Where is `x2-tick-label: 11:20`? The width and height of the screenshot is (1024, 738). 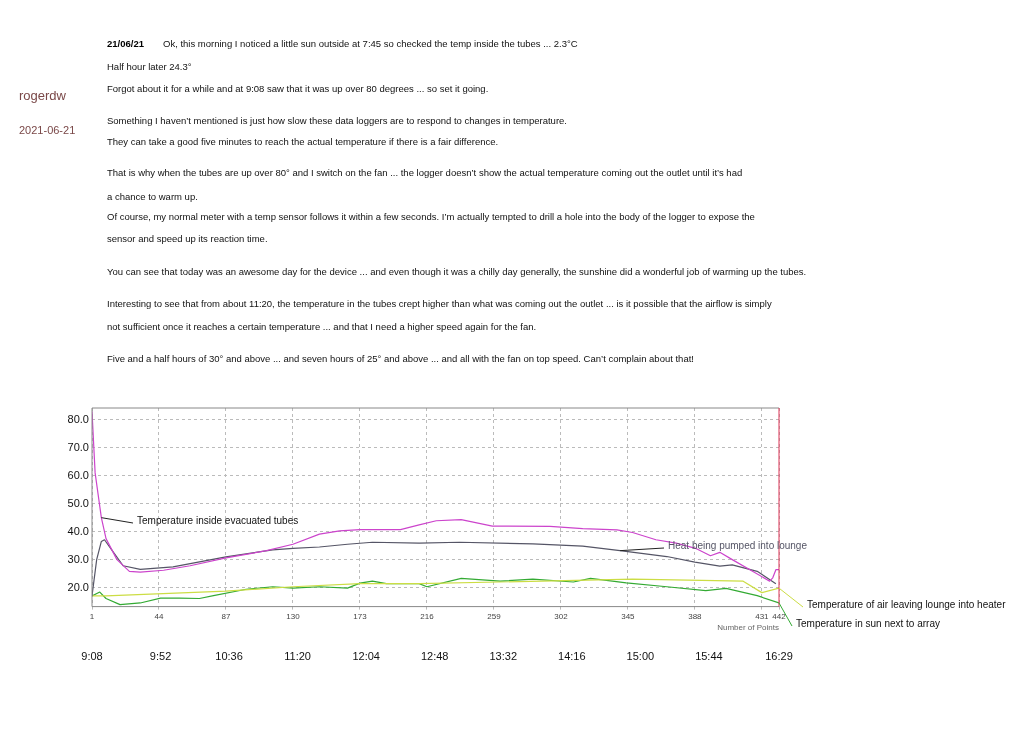
x2-tick-label: 11:20 is located at coordinates (297, 656).